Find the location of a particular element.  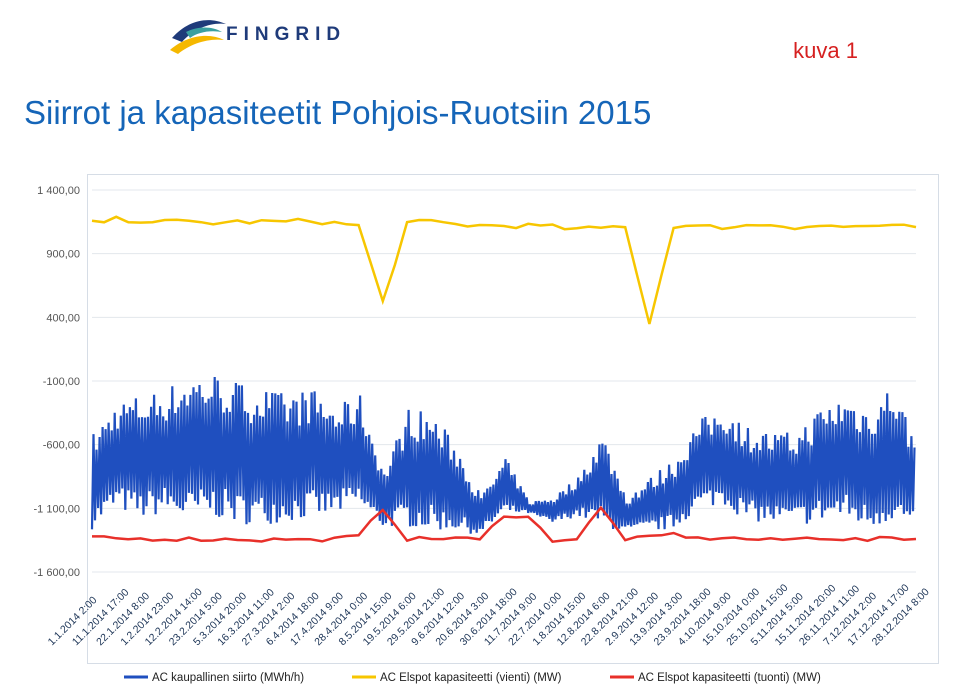

legend-label: AC Elspot kapasiteetti (vienti) (MW) is located at coordinates (471, 678).